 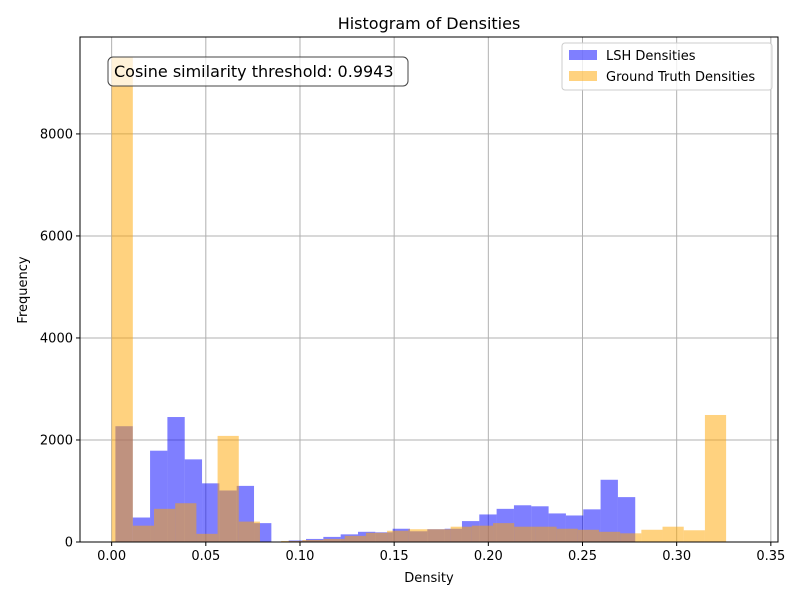 I want to click on y-tick-label: 2000, so click(x=56, y=440).